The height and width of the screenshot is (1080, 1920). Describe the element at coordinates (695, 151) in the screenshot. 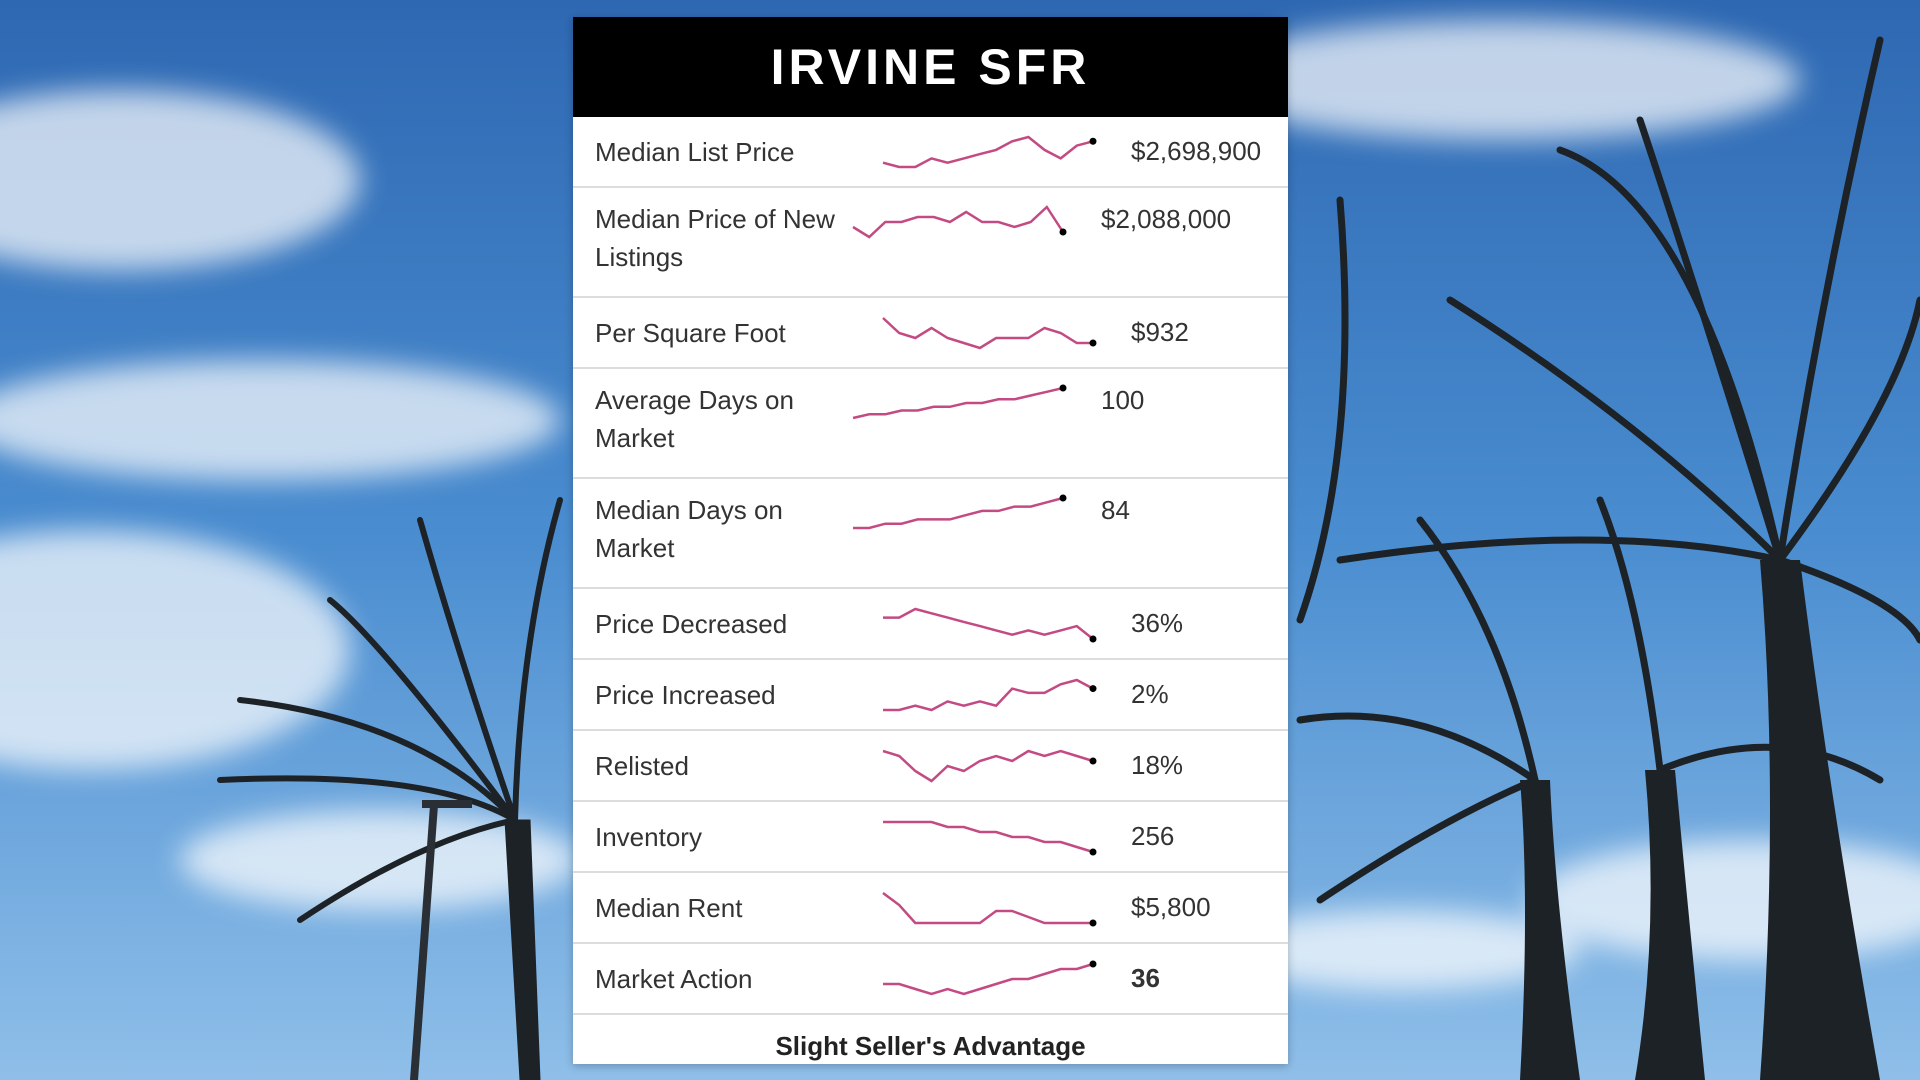

I see `stat-label: Median List Price` at that location.